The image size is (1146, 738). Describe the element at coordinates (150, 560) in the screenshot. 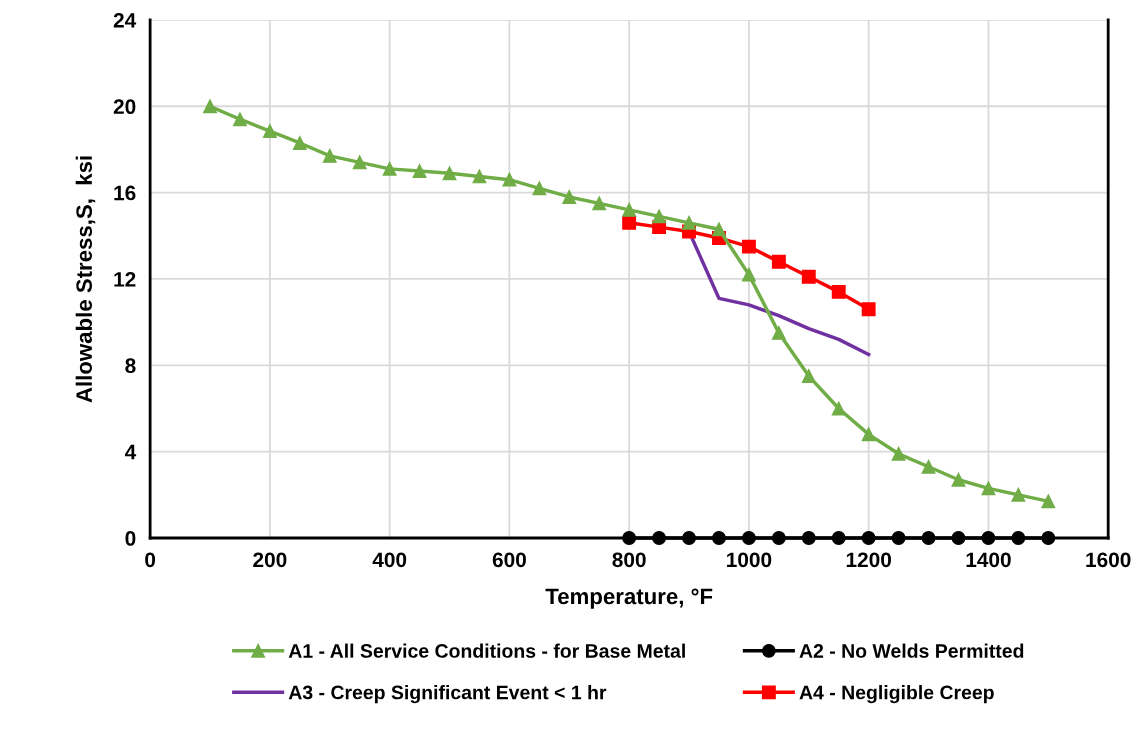

I see `x-tick-label: 0` at that location.